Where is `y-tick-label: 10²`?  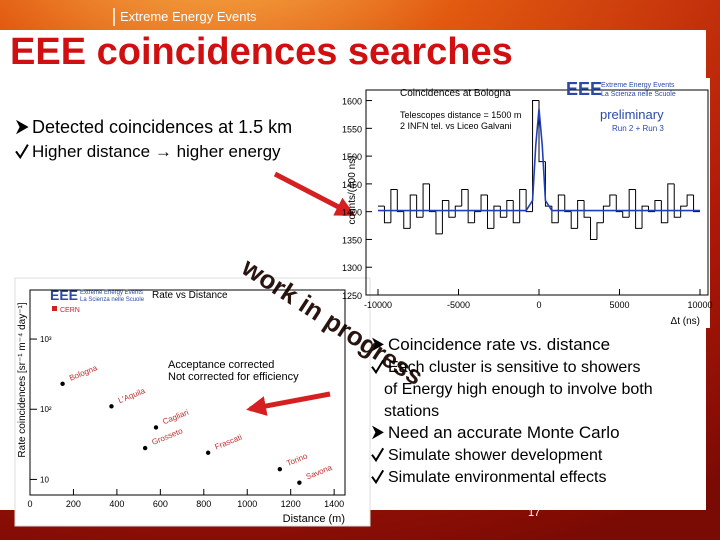
y-tick-label: 10² is located at coordinates (46, 409).